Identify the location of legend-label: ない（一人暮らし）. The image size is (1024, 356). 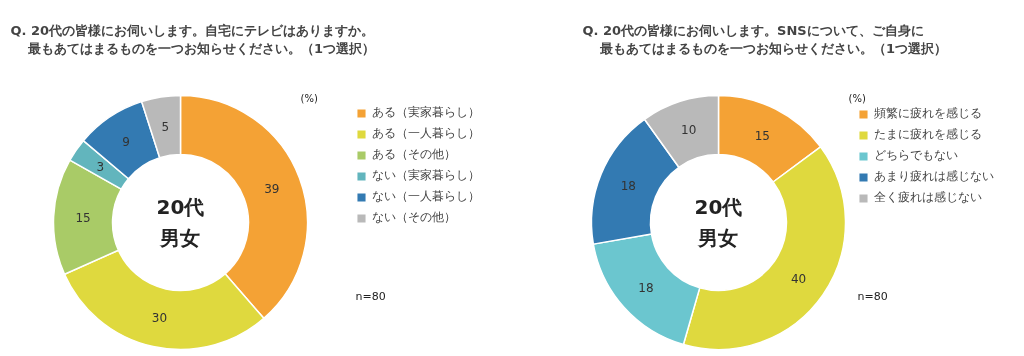
(426, 196).